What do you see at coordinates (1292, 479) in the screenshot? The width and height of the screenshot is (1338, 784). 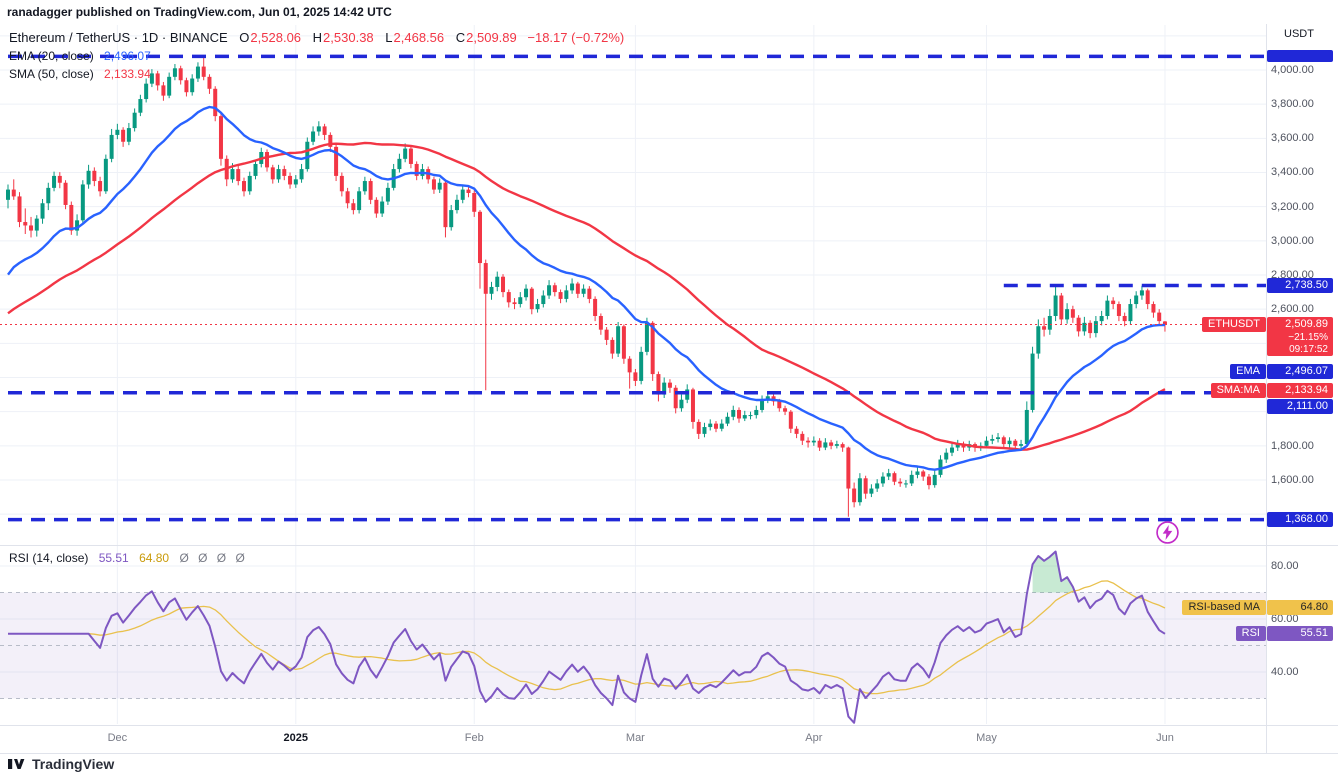 I see `price-tick-label: 1,600.00` at bounding box center [1292, 479].